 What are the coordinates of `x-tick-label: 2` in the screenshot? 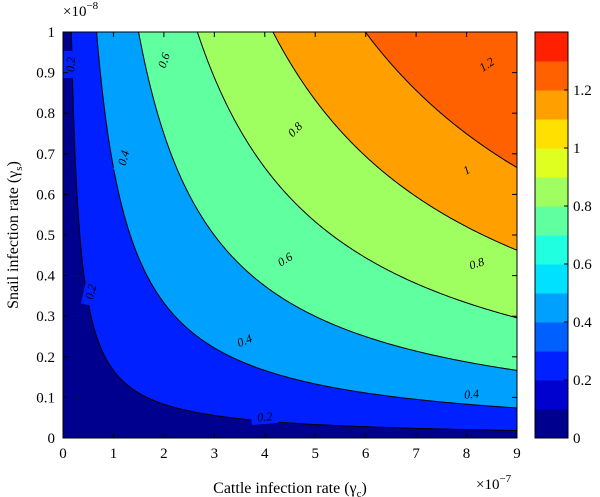 It's located at (164, 454).